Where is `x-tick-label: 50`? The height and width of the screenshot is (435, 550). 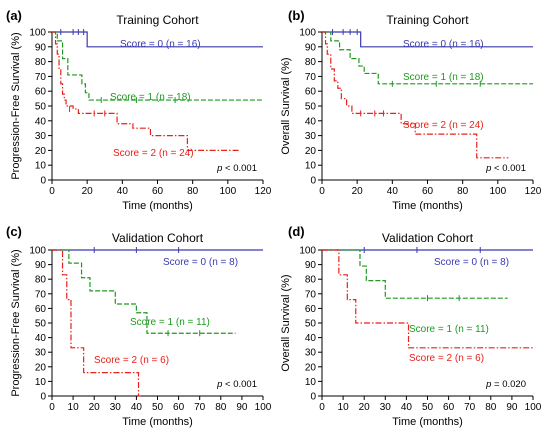
x-tick-label: 50 is located at coordinates (428, 407).